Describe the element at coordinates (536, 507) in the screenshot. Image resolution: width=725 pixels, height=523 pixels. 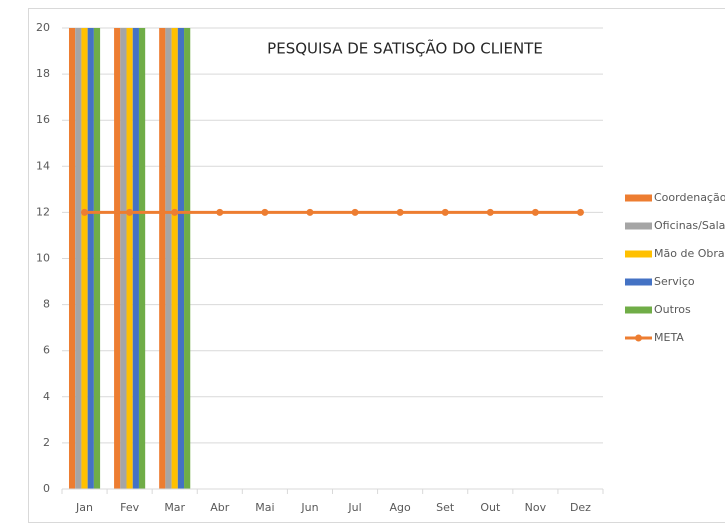
I see `x-tick-label: Nov` at that location.